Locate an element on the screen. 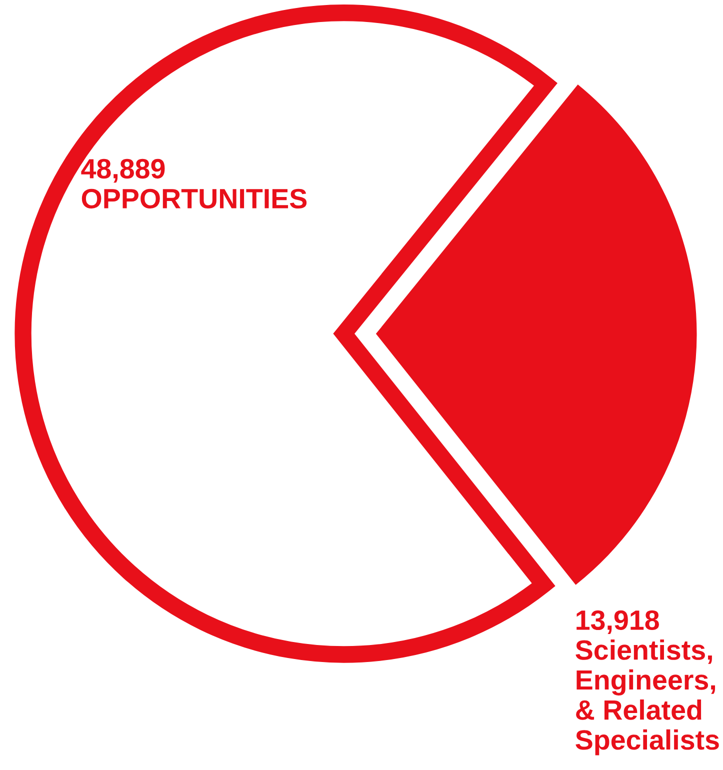 The width and height of the screenshot is (723, 770). text: 48,889 OPPORTUNITIES is located at coordinates (194, 183).